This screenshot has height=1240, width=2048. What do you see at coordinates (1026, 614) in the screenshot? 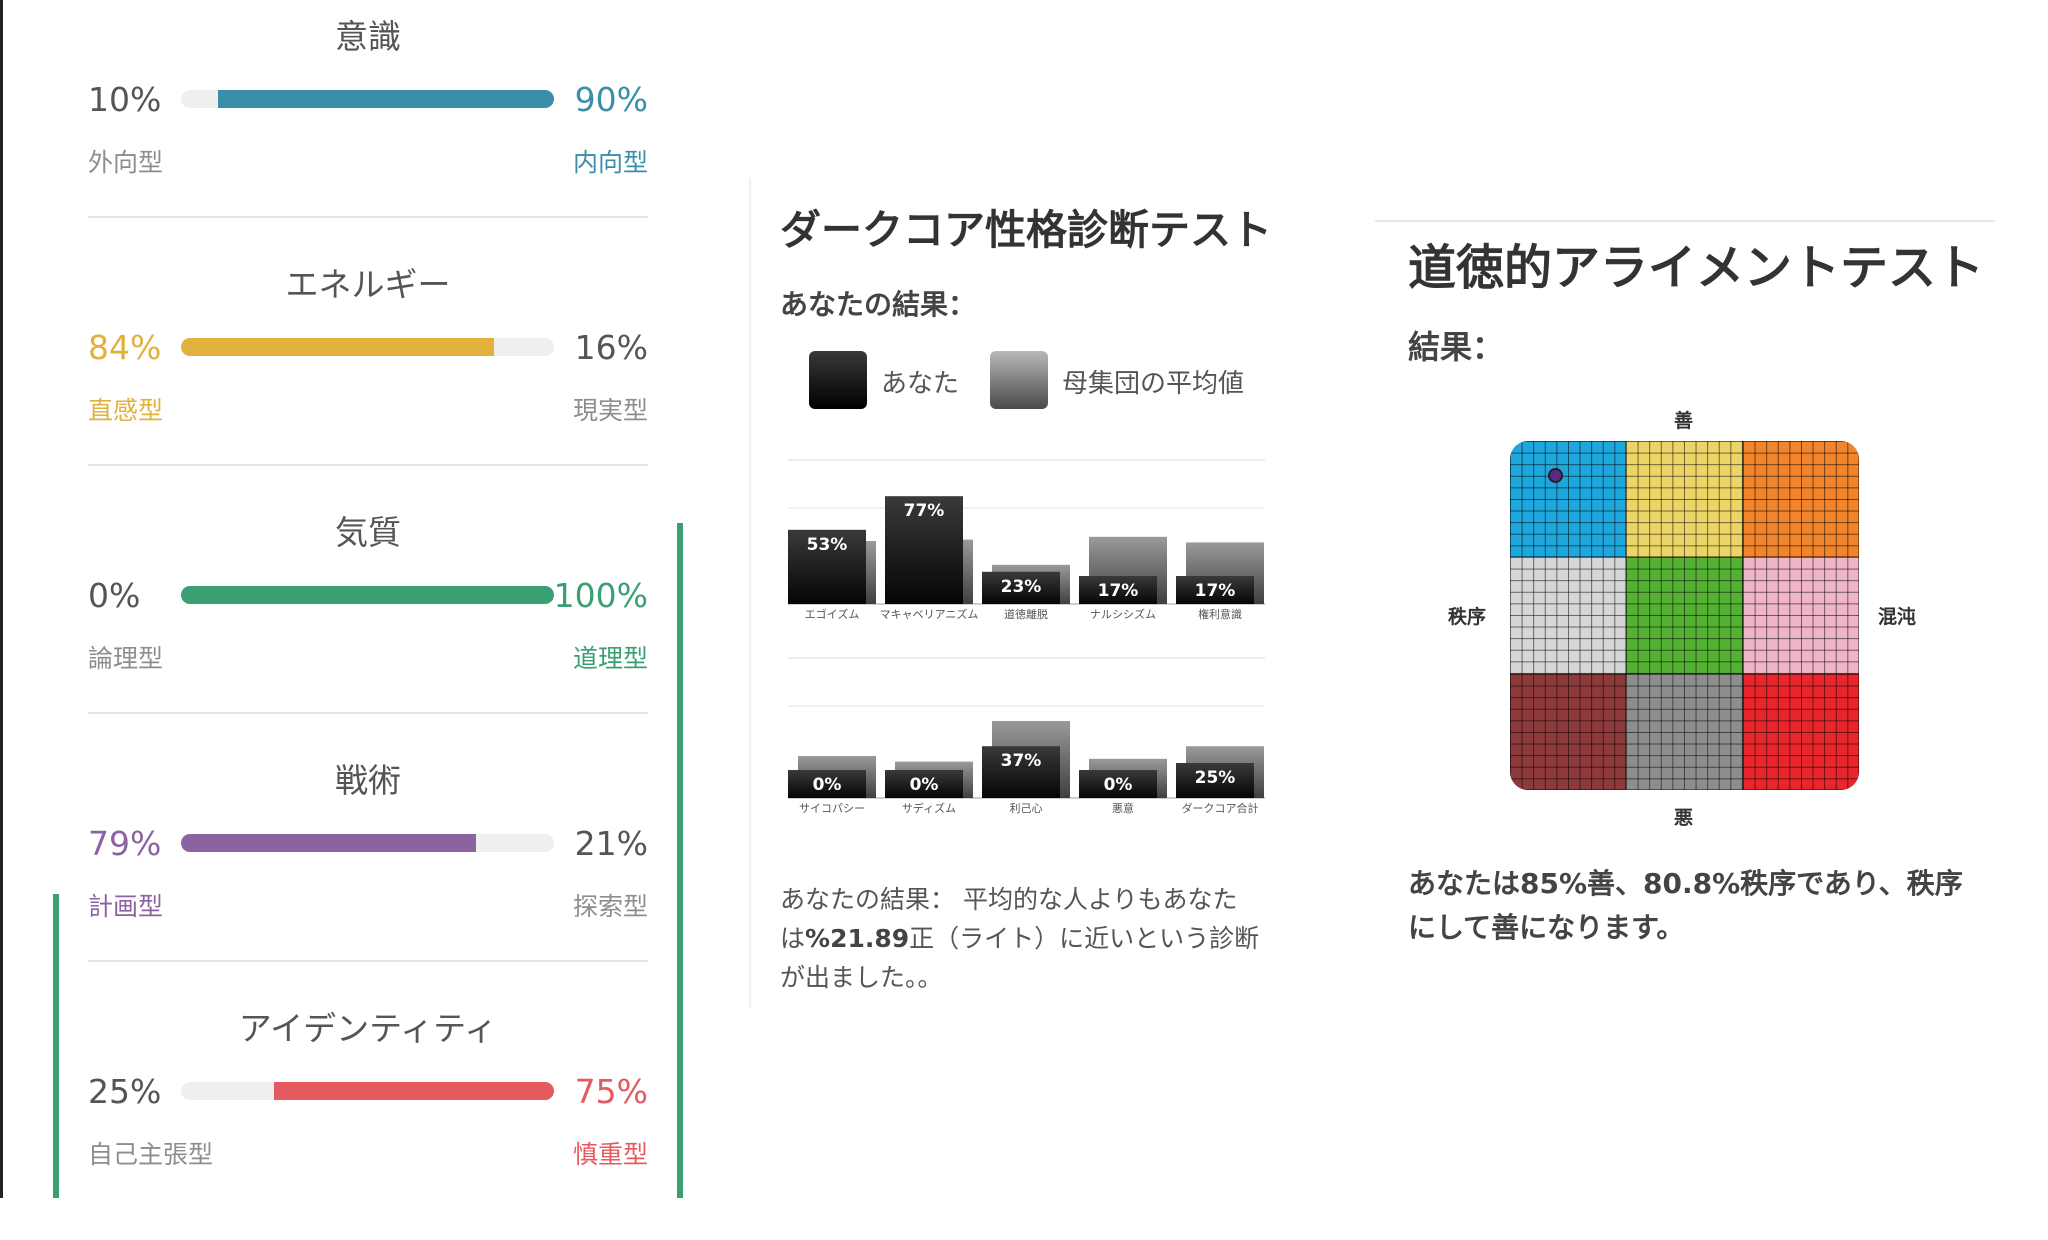
I see `category-label: 道徳離脱` at bounding box center [1026, 614].